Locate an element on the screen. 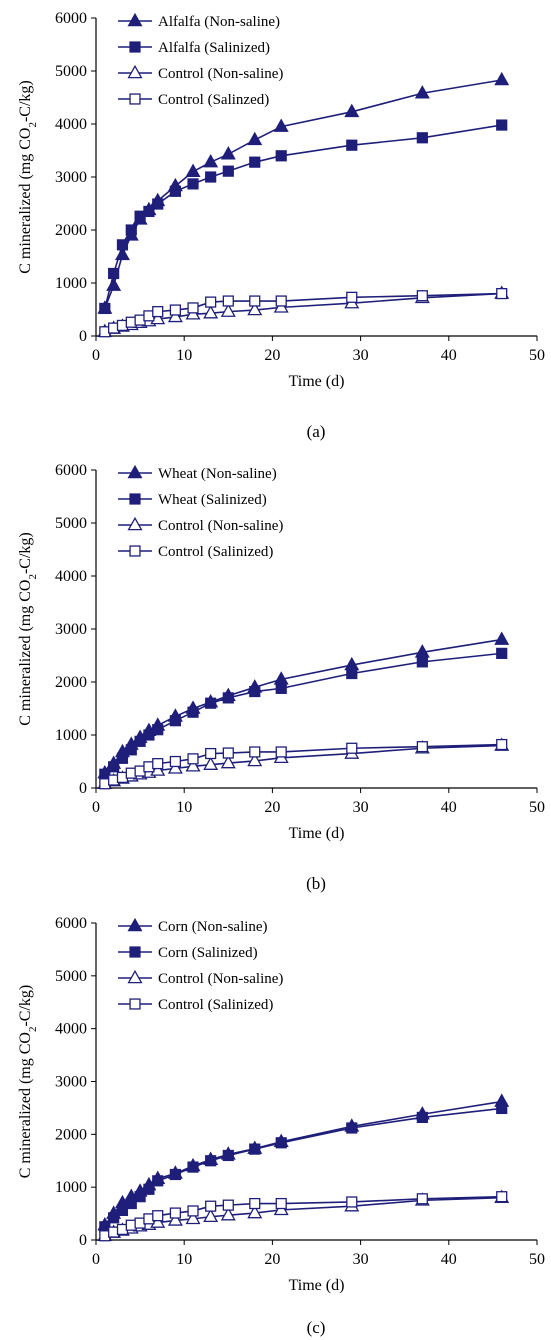 The width and height of the screenshot is (551, 1340). x-axis-title: Time (d) is located at coordinates (317, 833).